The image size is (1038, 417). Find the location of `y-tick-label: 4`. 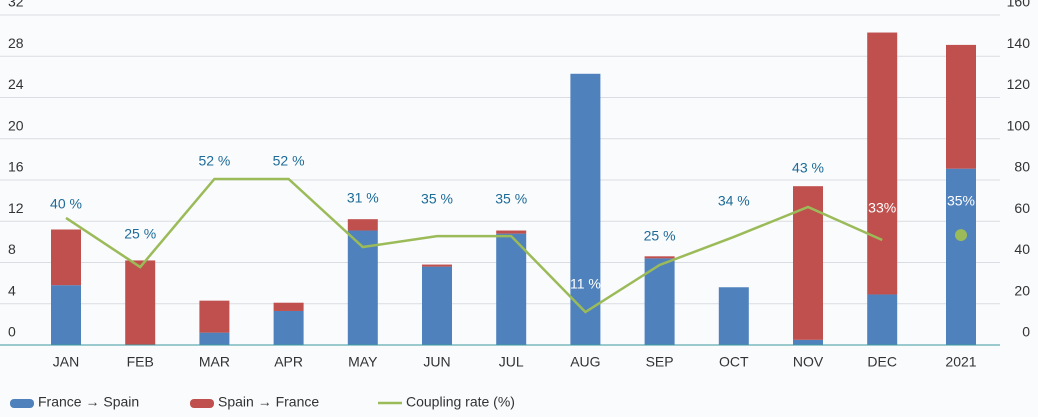

y-tick-label: 4 is located at coordinates (12, 290).